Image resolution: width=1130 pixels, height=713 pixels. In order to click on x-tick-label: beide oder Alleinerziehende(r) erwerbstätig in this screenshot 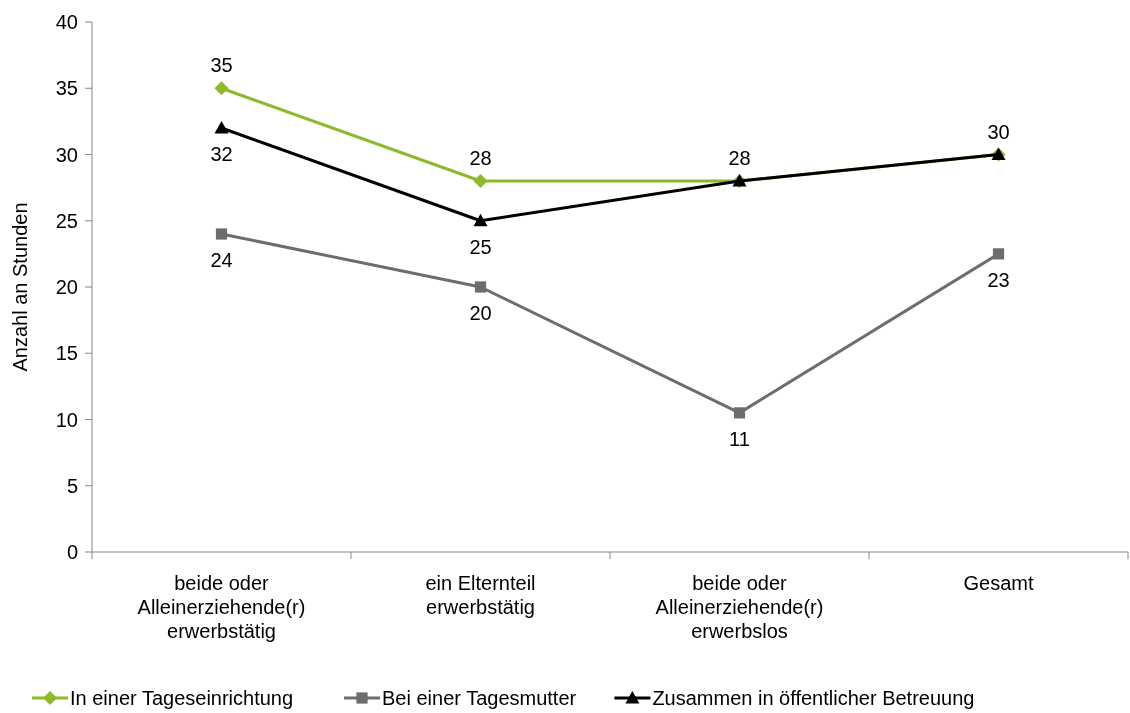, I will do `click(221, 607)`.